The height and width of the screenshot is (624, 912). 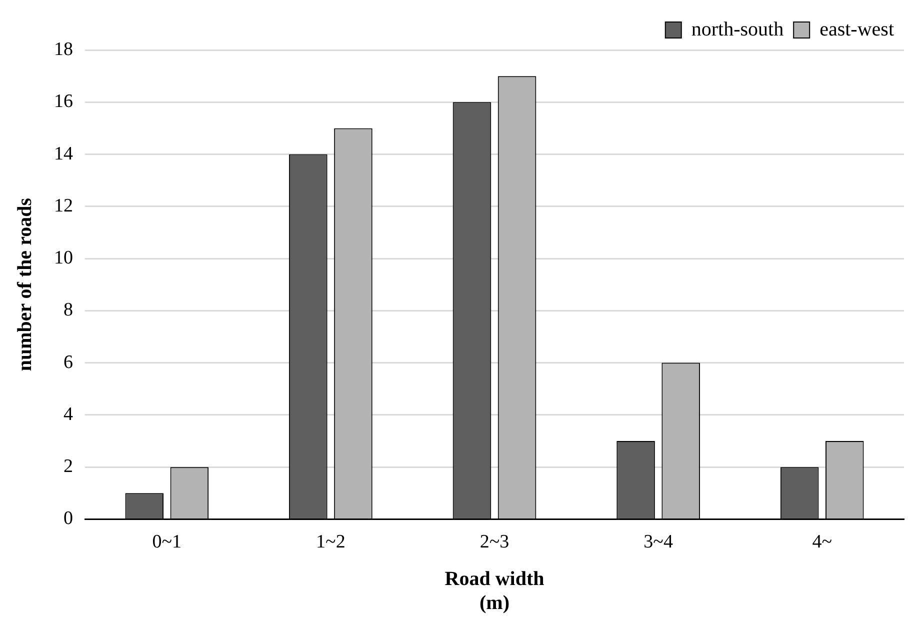 I want to click on y-tick-label: 12, so click(x=63, y=205).